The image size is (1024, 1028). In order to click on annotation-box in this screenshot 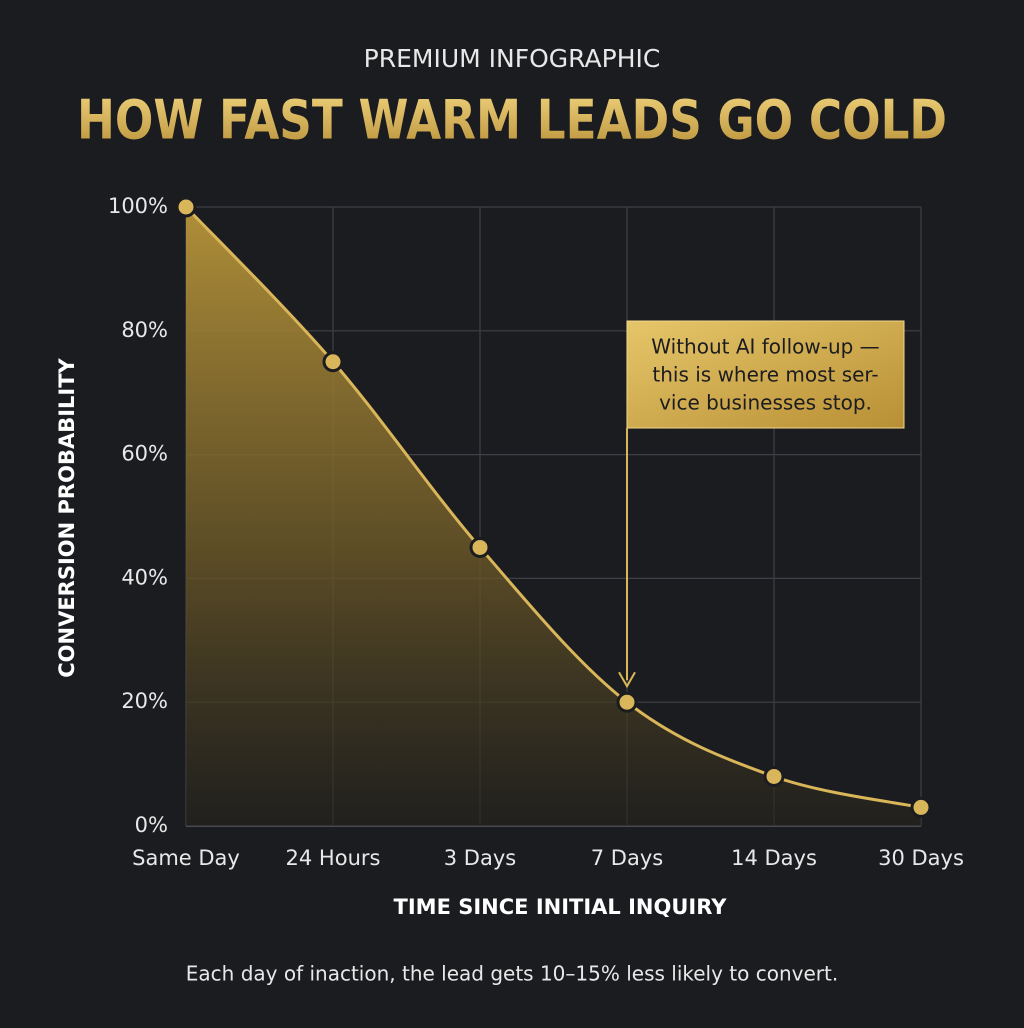, I will do `click(765, 374)`.